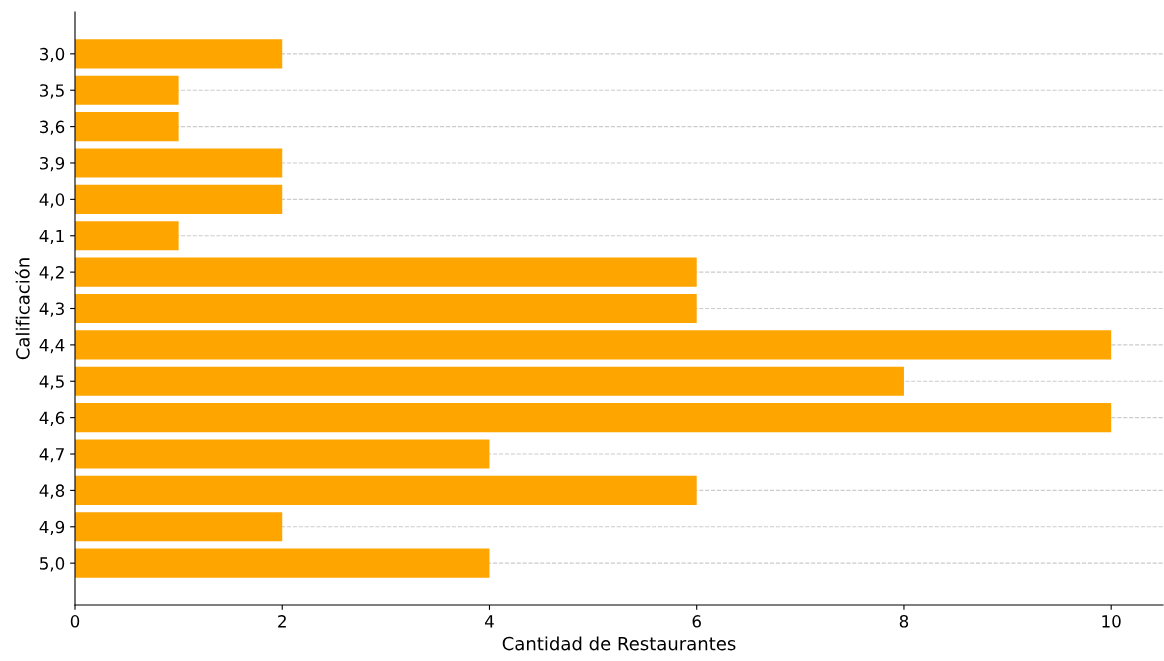 This screenshot has width=1164, height=661. Describe the element at coordinates (282, 621) in the screenshot. I see `x-tick-label: 2` at that location.